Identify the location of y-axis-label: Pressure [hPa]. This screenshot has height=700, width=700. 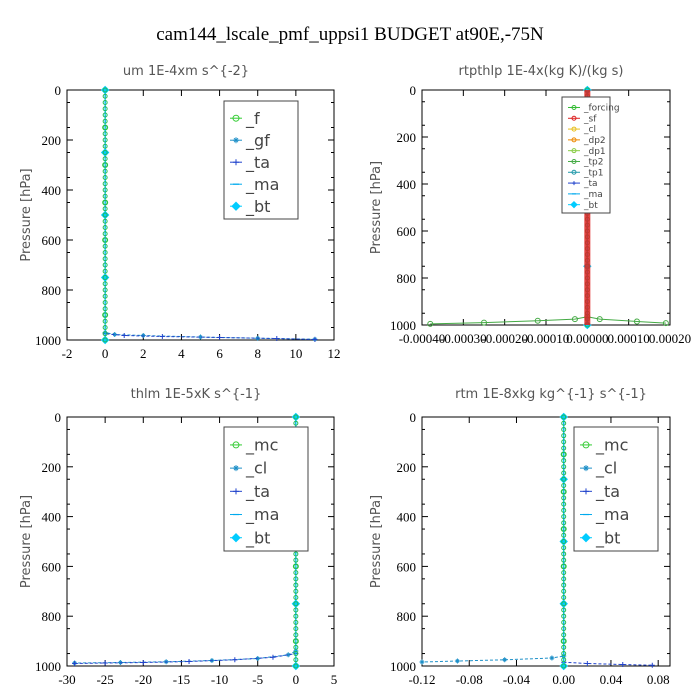
(26, 214).